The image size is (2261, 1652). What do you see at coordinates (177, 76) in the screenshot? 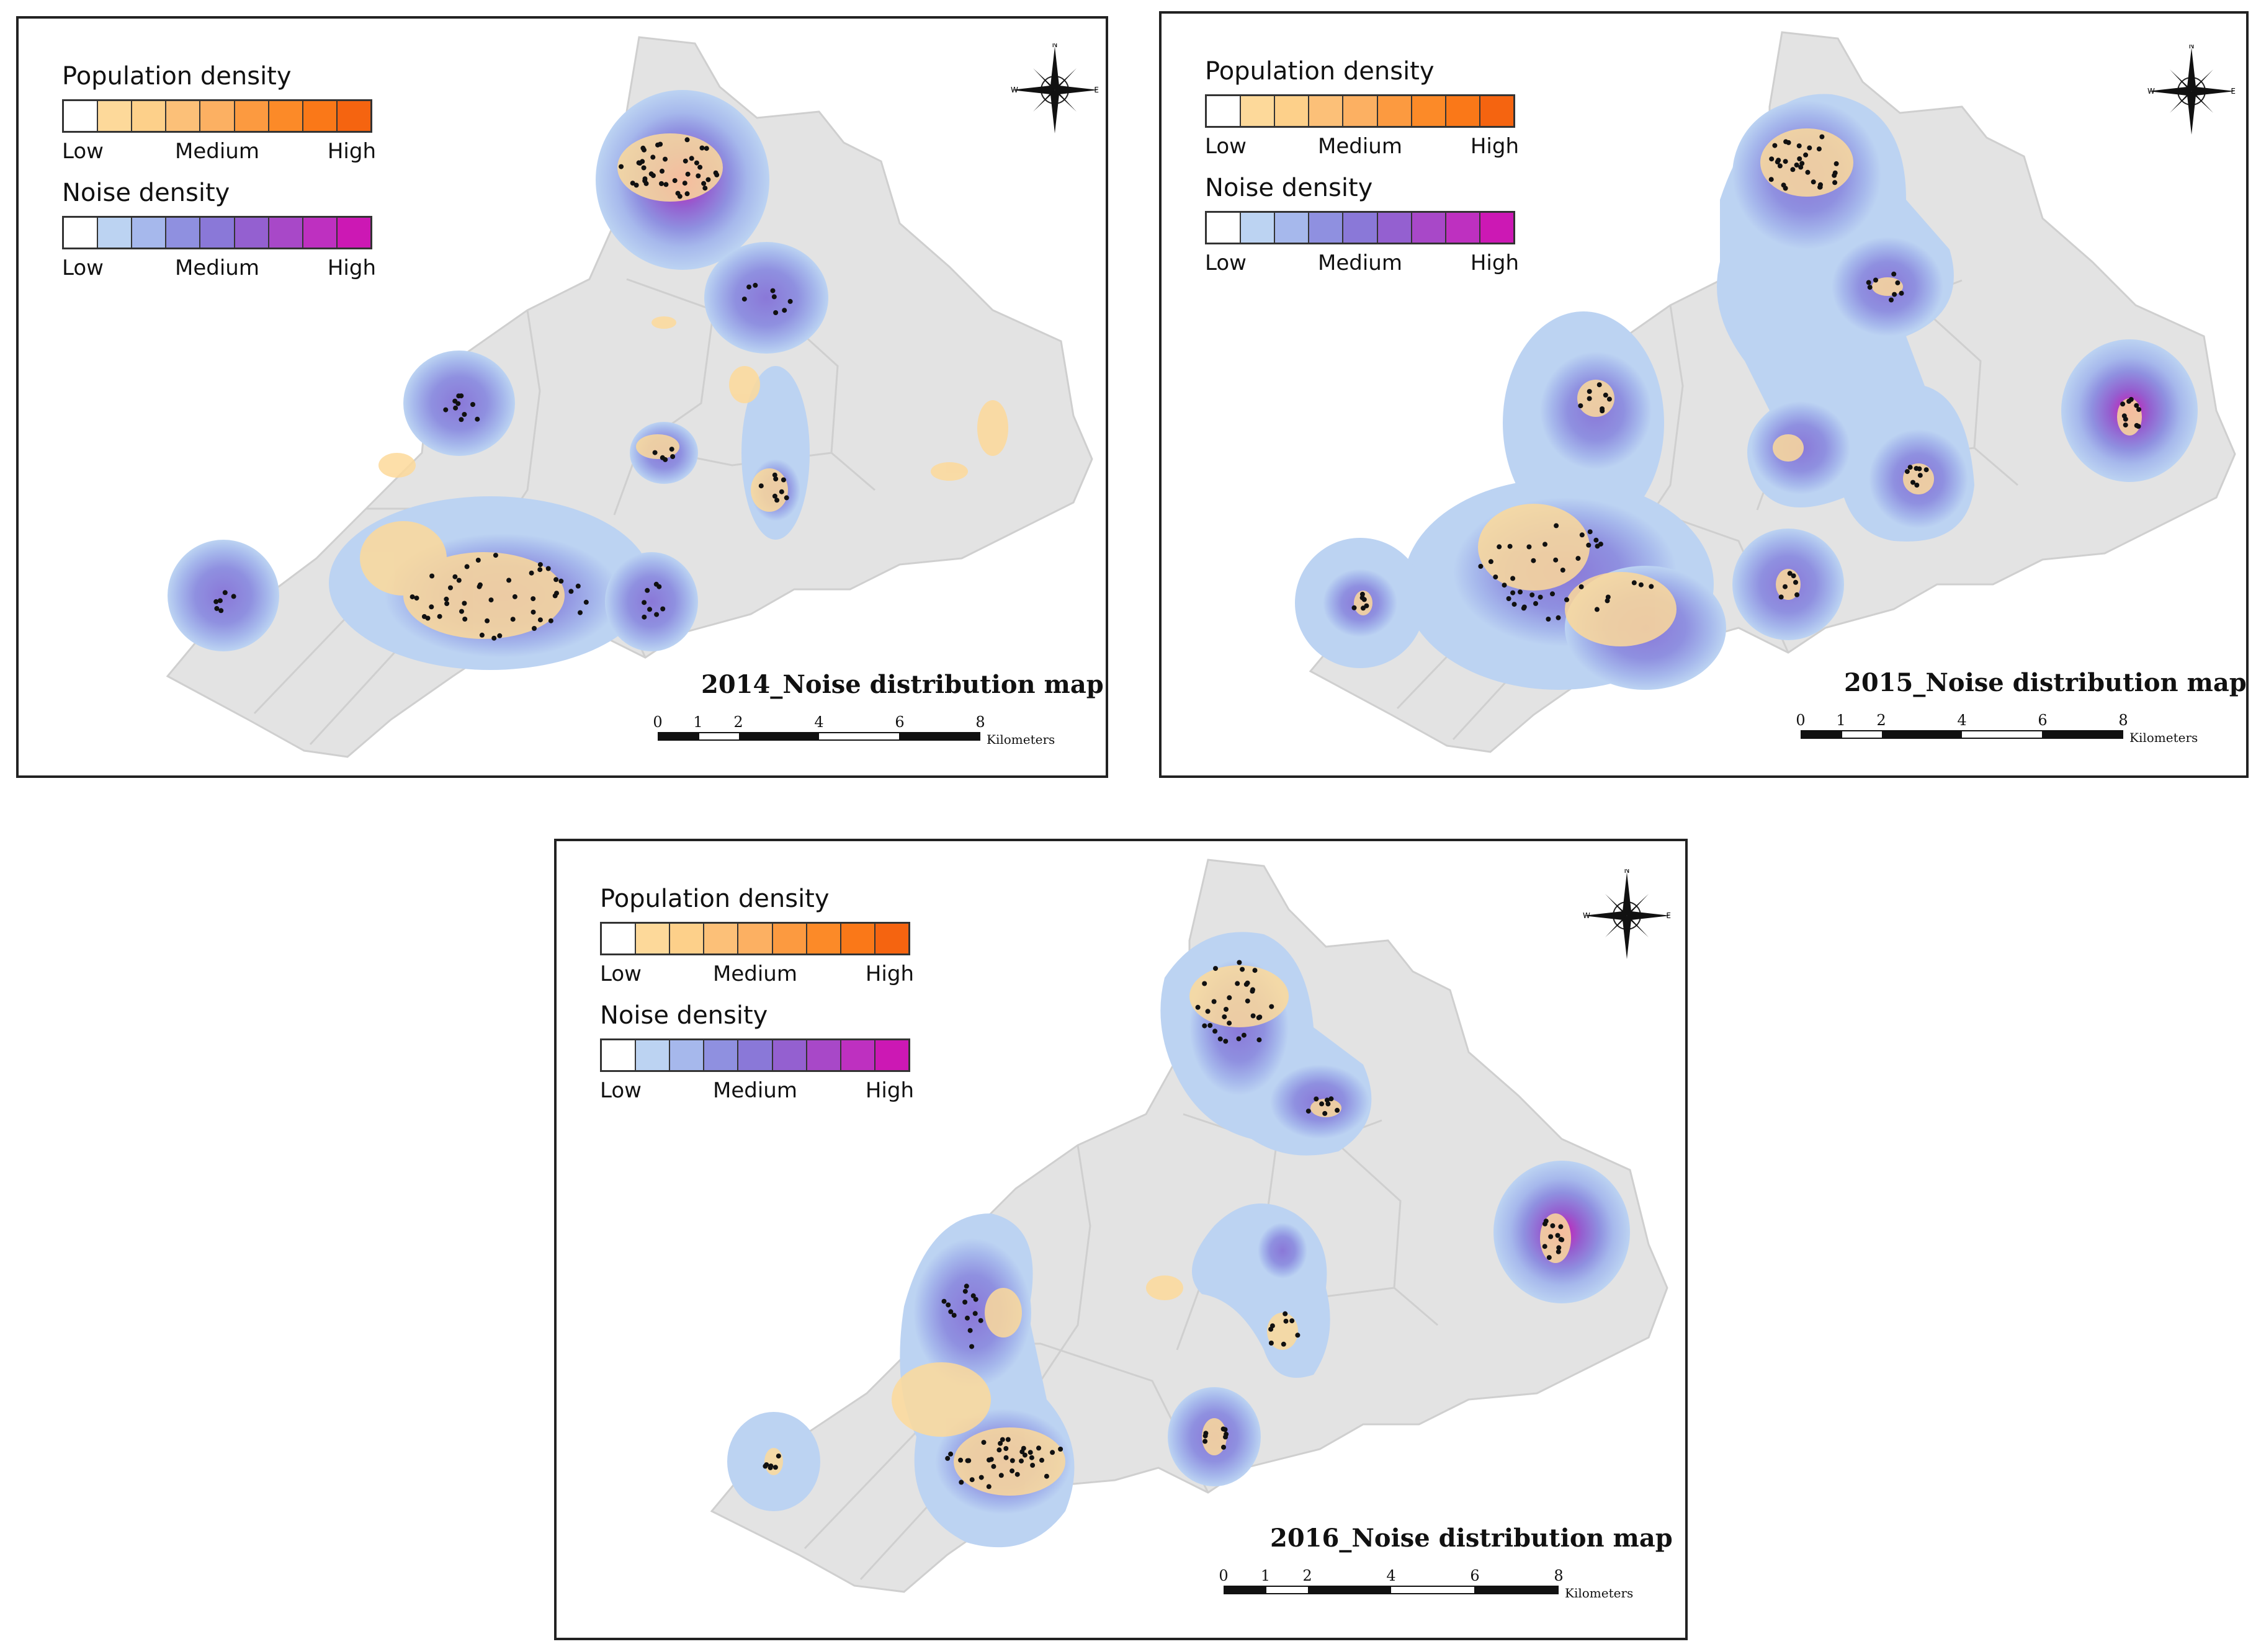
I see `population-density-title: Population density` at bounding box center [177, 76].